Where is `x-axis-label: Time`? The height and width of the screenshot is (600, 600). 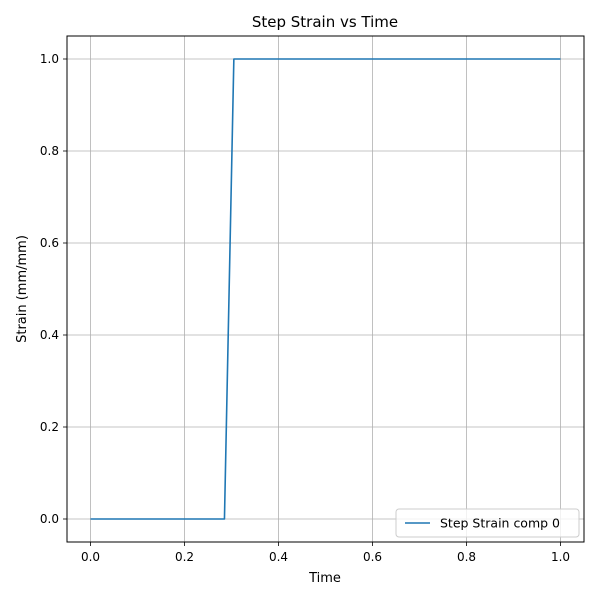
x-axis-label: Time is located at coordinates (324, 578).